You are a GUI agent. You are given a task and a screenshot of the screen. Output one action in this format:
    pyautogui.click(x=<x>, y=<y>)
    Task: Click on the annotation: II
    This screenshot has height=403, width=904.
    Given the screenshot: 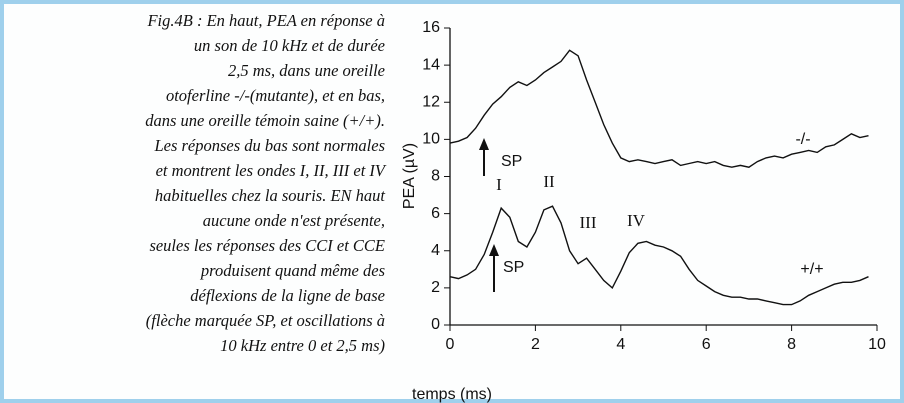 What is the action you would take?
    pyautogui.click(x=549, y=181)
    